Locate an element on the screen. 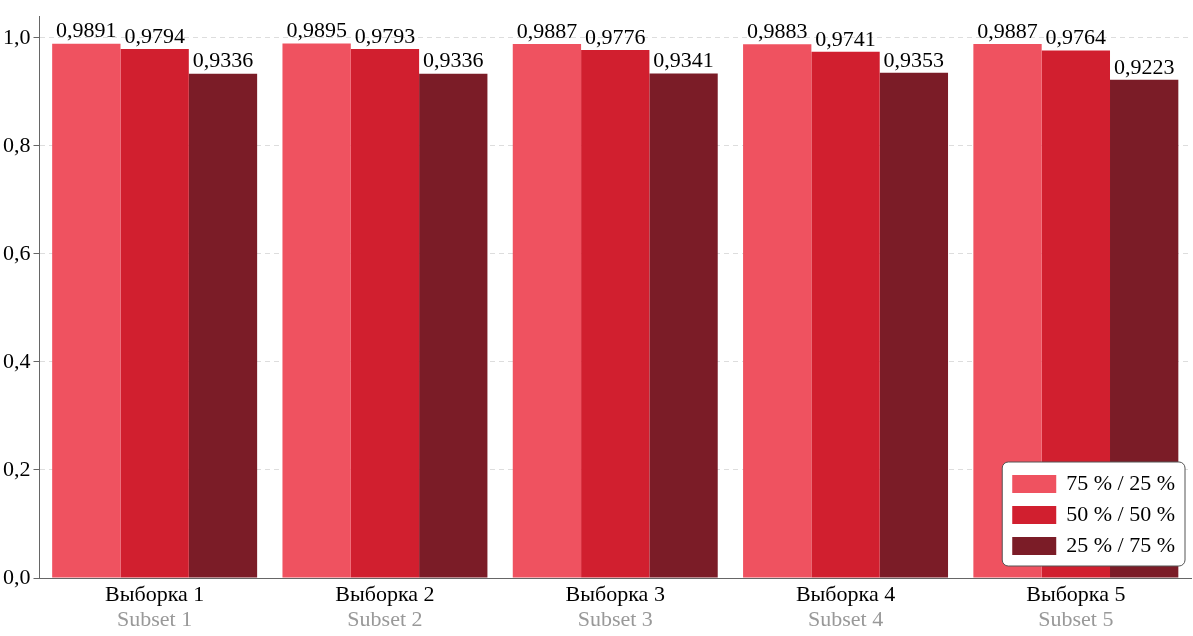 The width and height of the screenshot is (1193, 636). x-tick-label: Выборка 3 Subset 3 is located at coordinates (615, 605).